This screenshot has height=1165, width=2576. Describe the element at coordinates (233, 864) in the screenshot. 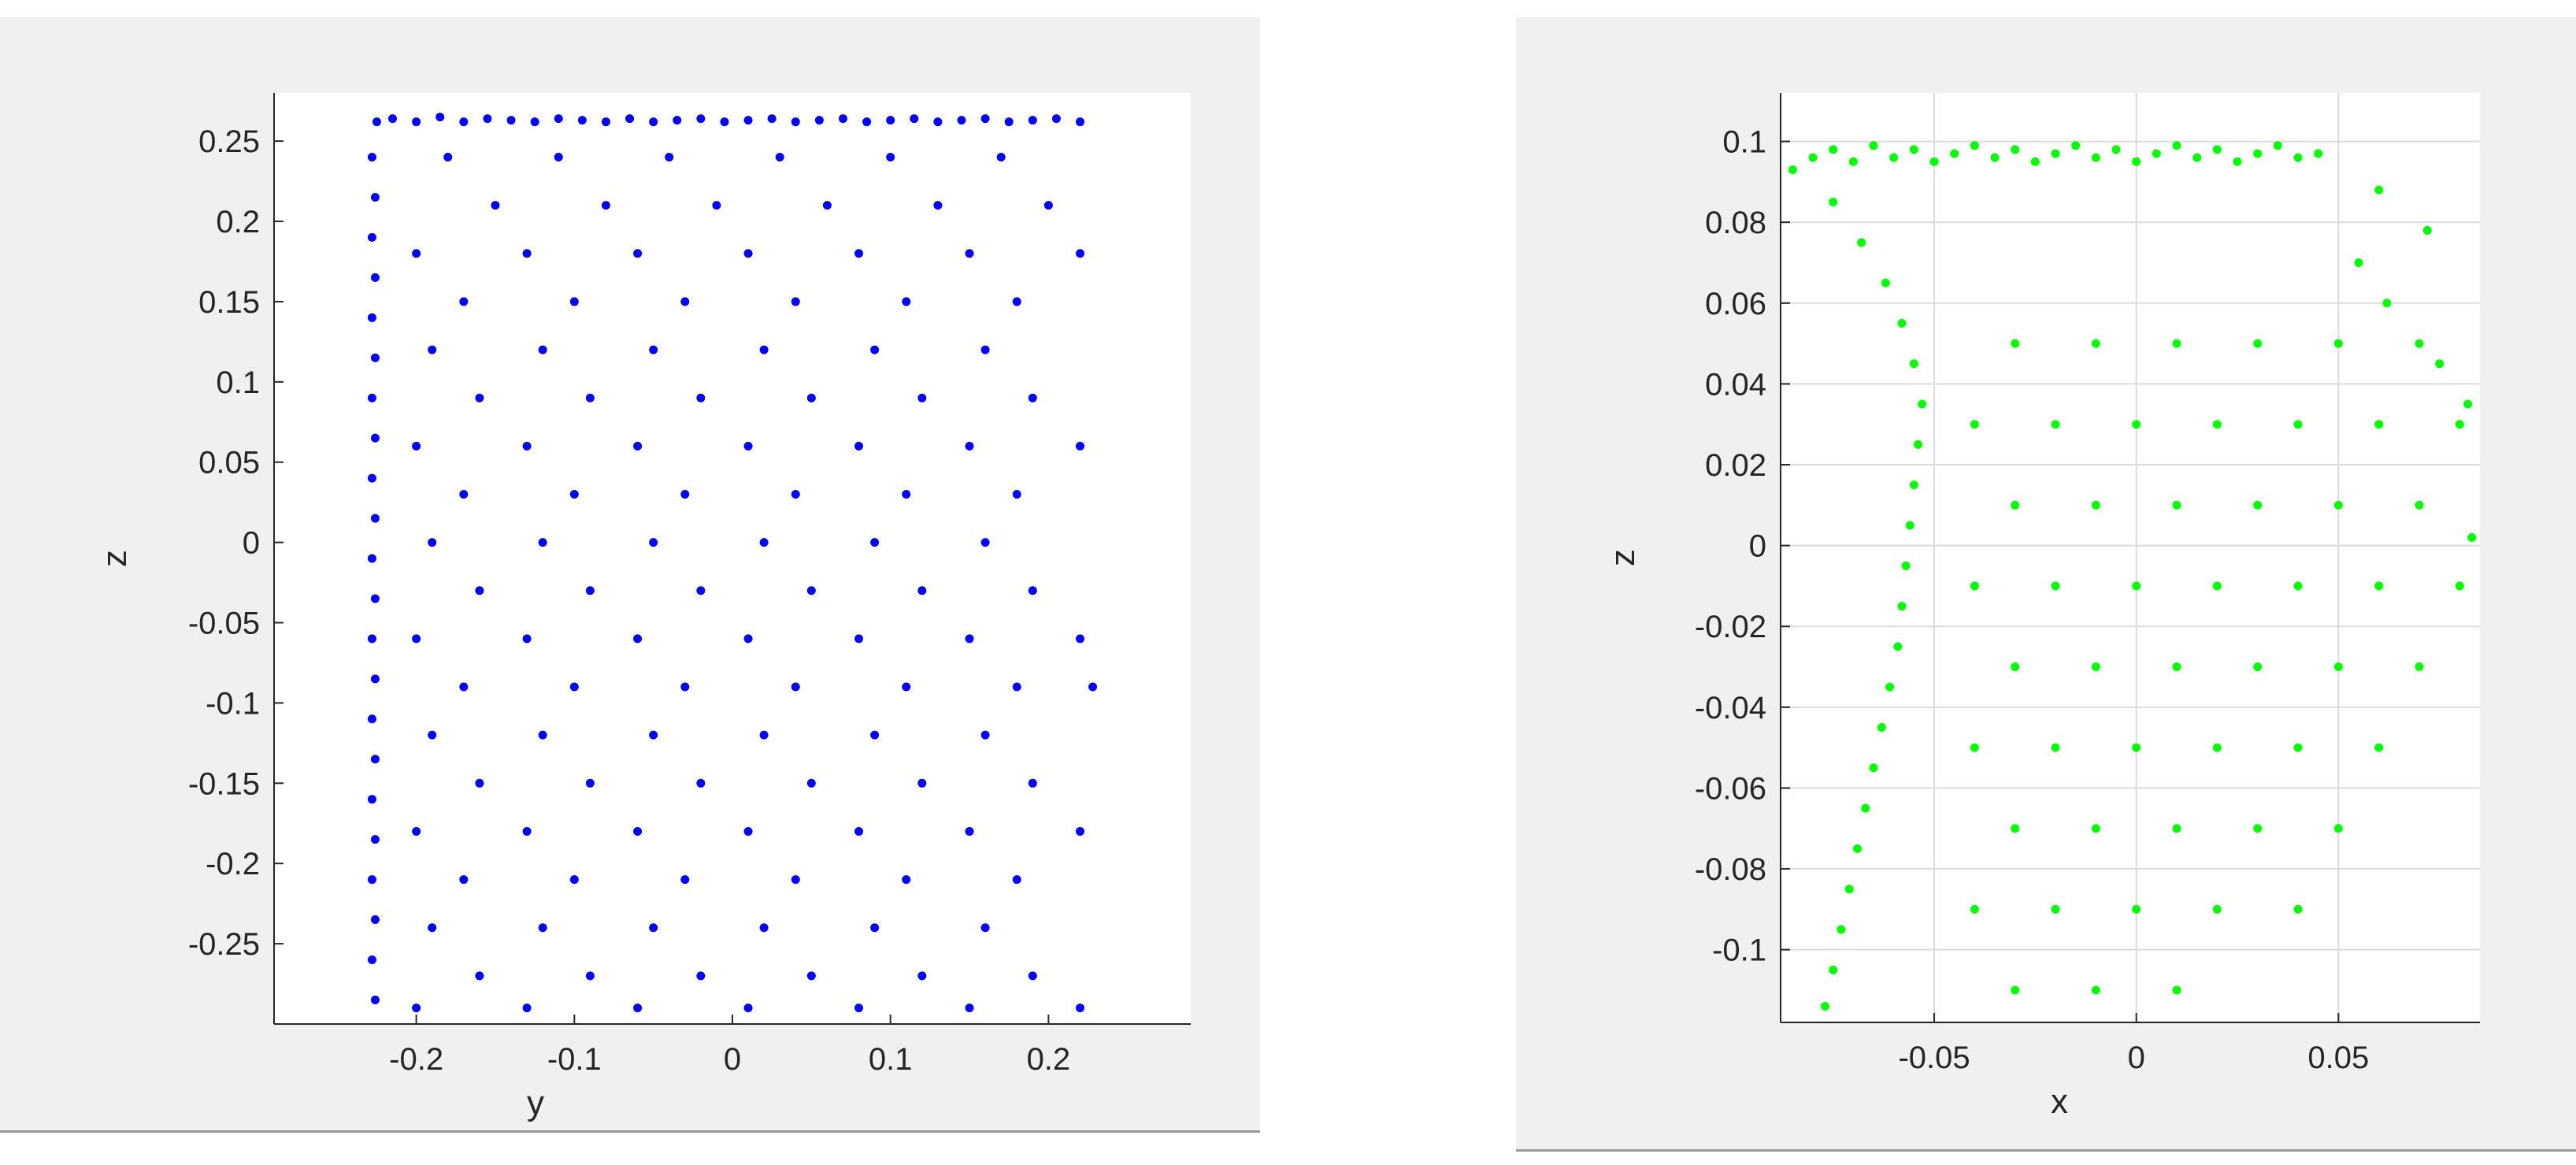

I see `y-tick-label: -0.2` at that location.